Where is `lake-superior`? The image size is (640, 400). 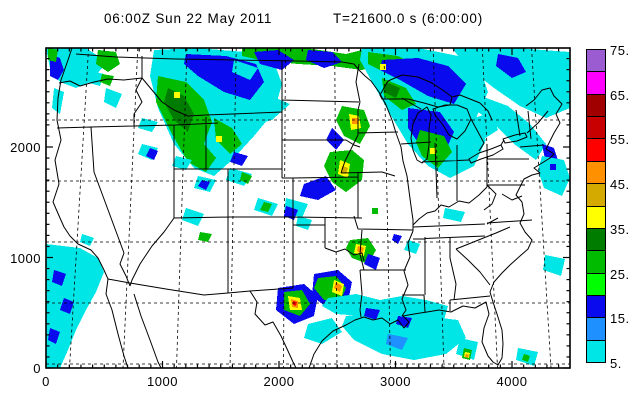
lake-superior is located at coordinates (416, 91).